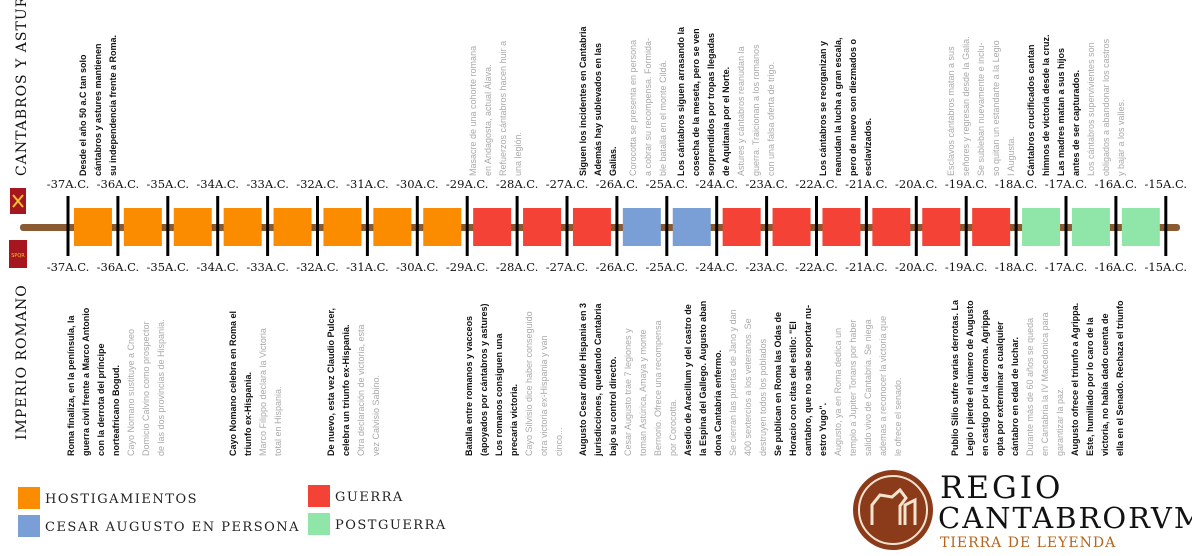  Describe the element at coordinates (893, 506) in the screenshot. I see `logo-figure` at that location.